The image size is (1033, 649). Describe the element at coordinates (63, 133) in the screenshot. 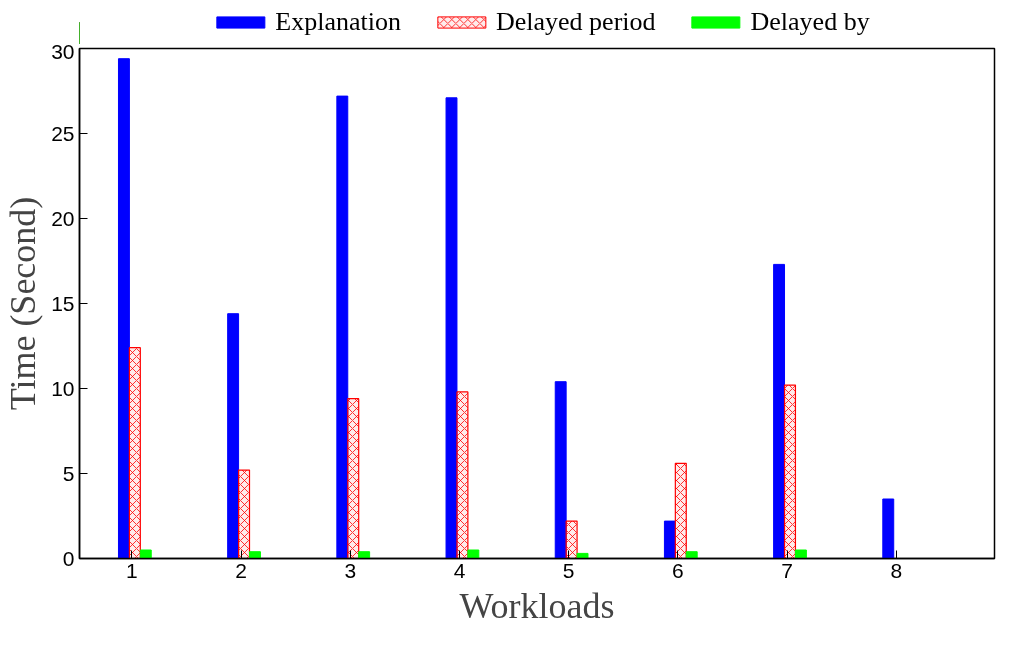

I see `y-tick-label: 25` at that location.